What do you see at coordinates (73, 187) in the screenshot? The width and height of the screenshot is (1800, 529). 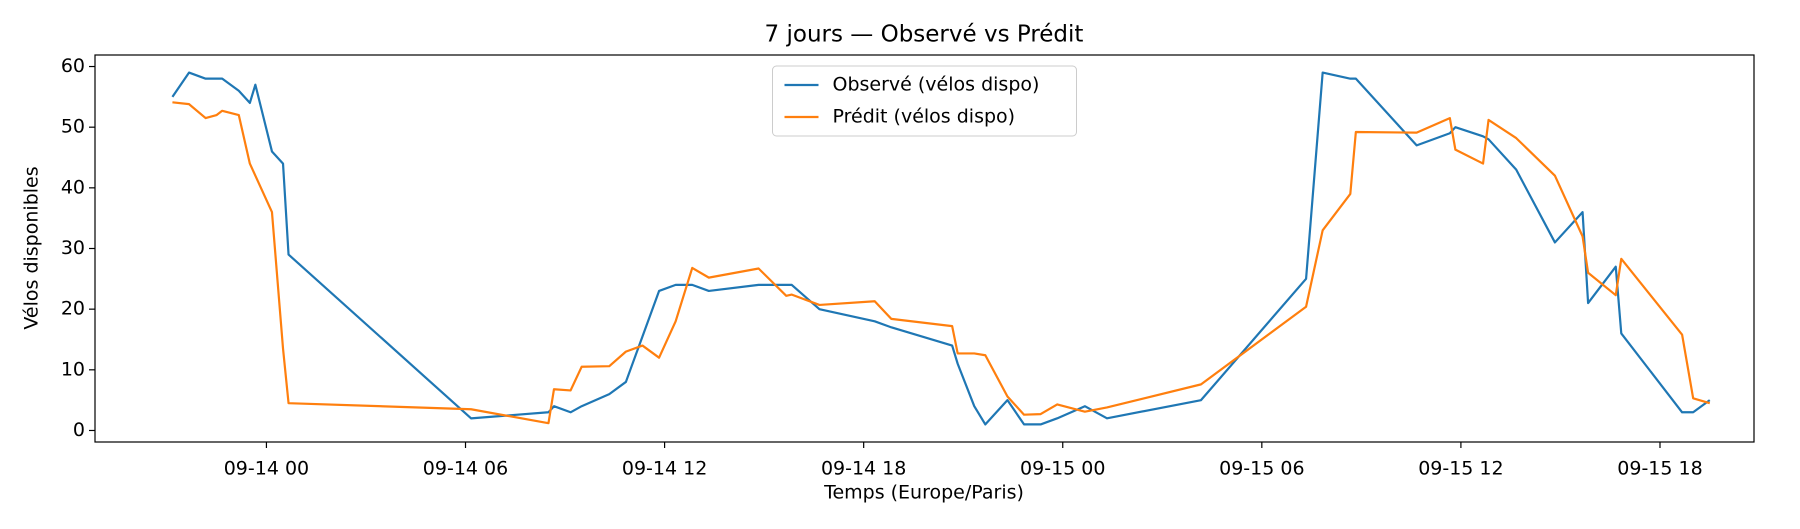 I see `y-tick-label: 40` at bounding box center [73, 187].